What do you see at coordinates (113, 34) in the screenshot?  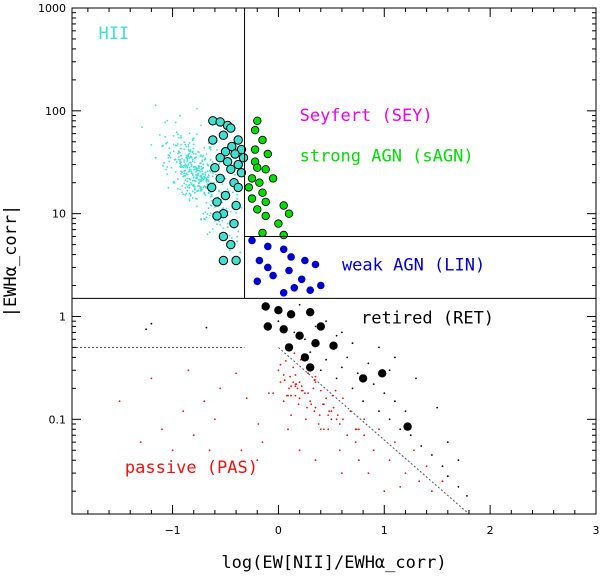 I see `region-label: HII` at bounding box center [113, 34].